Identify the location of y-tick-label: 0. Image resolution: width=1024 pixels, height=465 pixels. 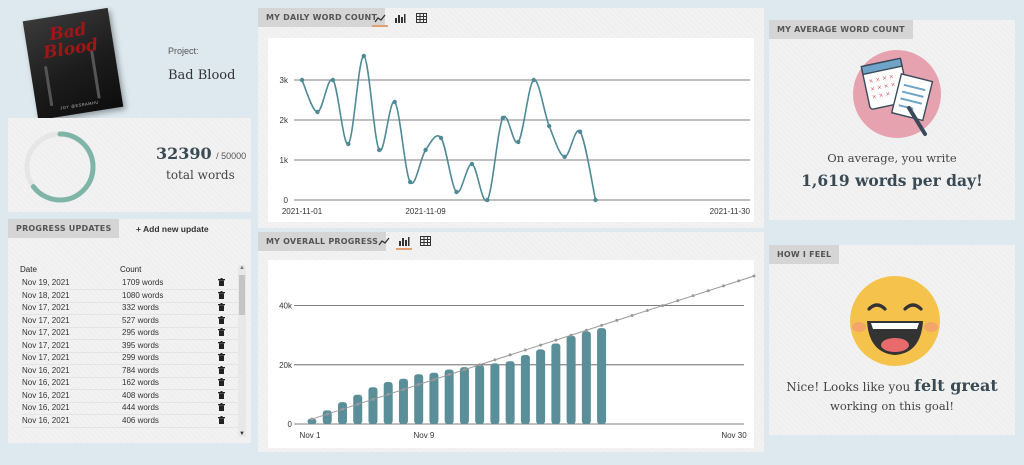
(286, 200).